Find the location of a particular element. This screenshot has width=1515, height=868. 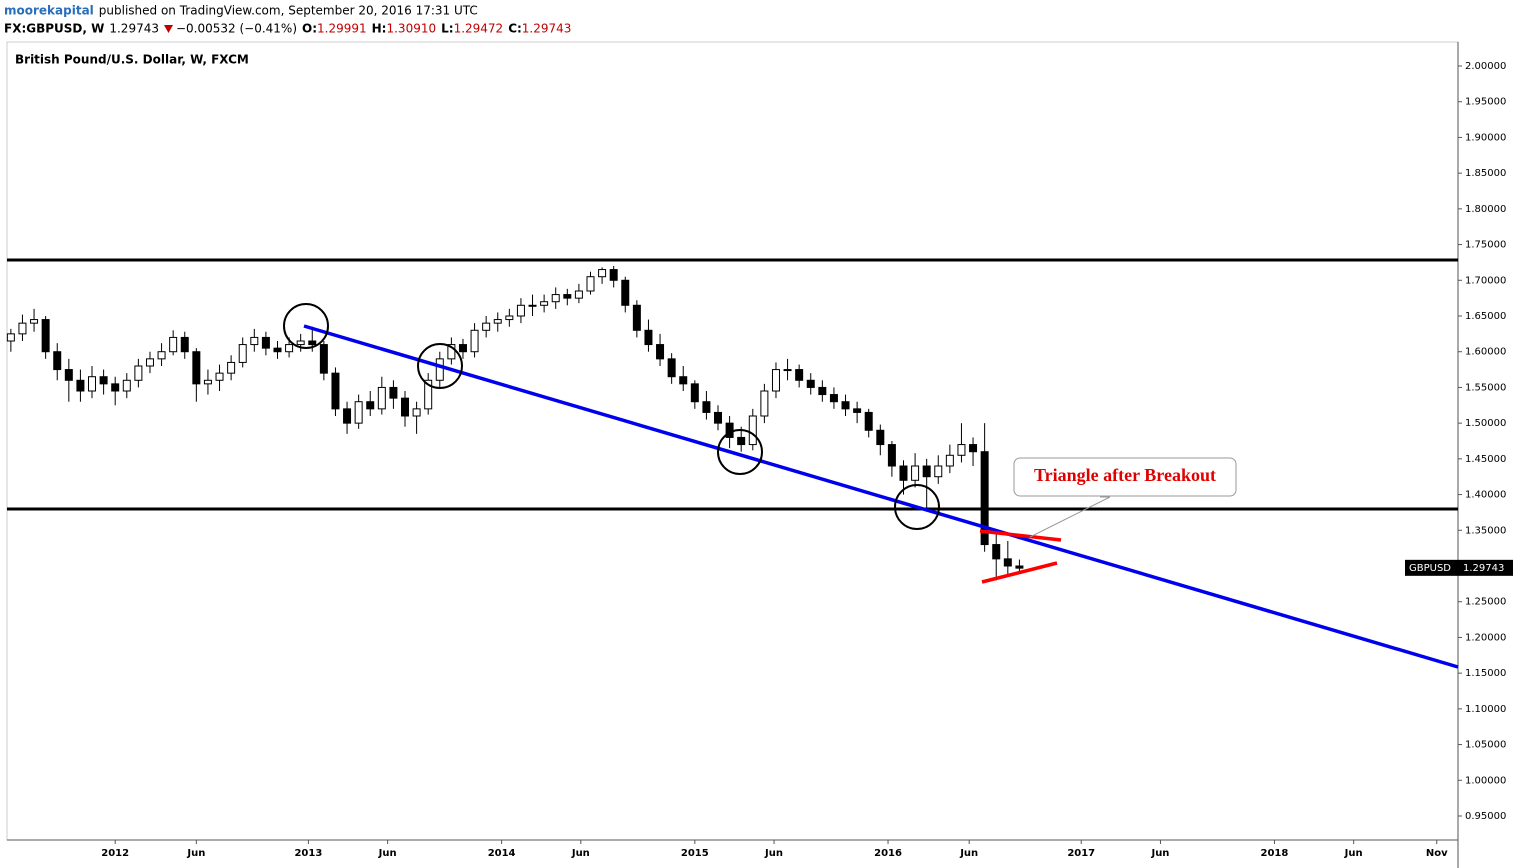

header-text: 1.29472 is located at coordinates (479, 29).